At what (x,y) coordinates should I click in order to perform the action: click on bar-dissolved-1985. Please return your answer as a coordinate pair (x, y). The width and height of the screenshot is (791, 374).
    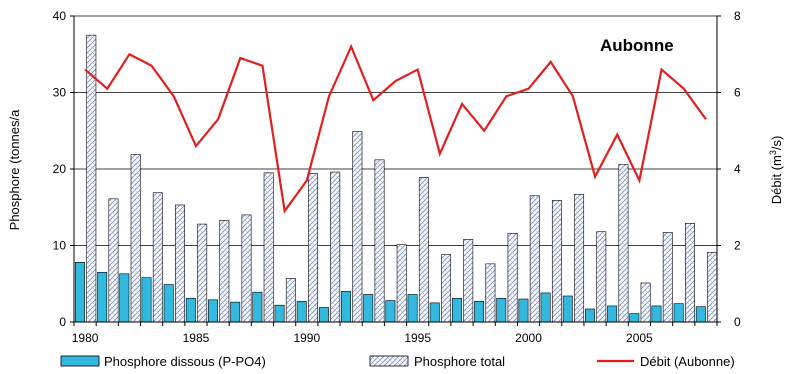
    Looking at the image, I should click on (190, 310).